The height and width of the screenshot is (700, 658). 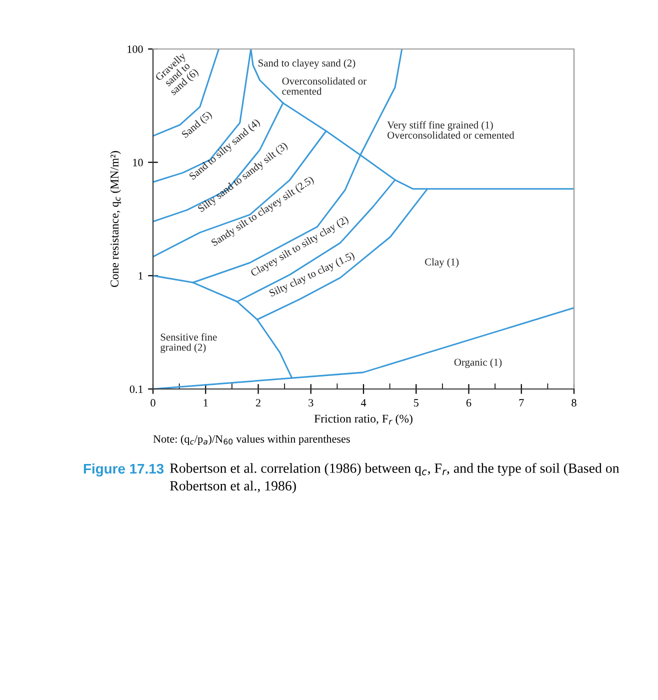 I want to click on x-tick-label: 6, so click(x=469, y=403).